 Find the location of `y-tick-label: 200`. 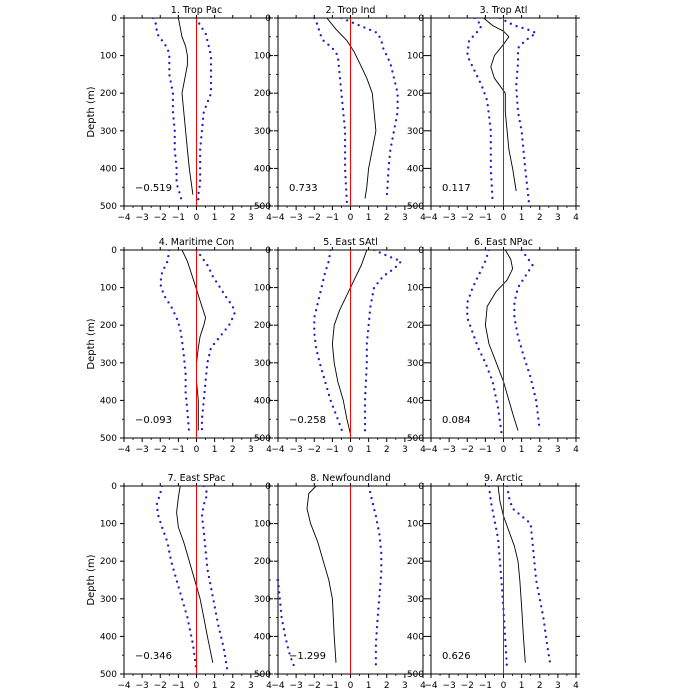

y-tick-label: 200 is located at coordinates (108, 326).